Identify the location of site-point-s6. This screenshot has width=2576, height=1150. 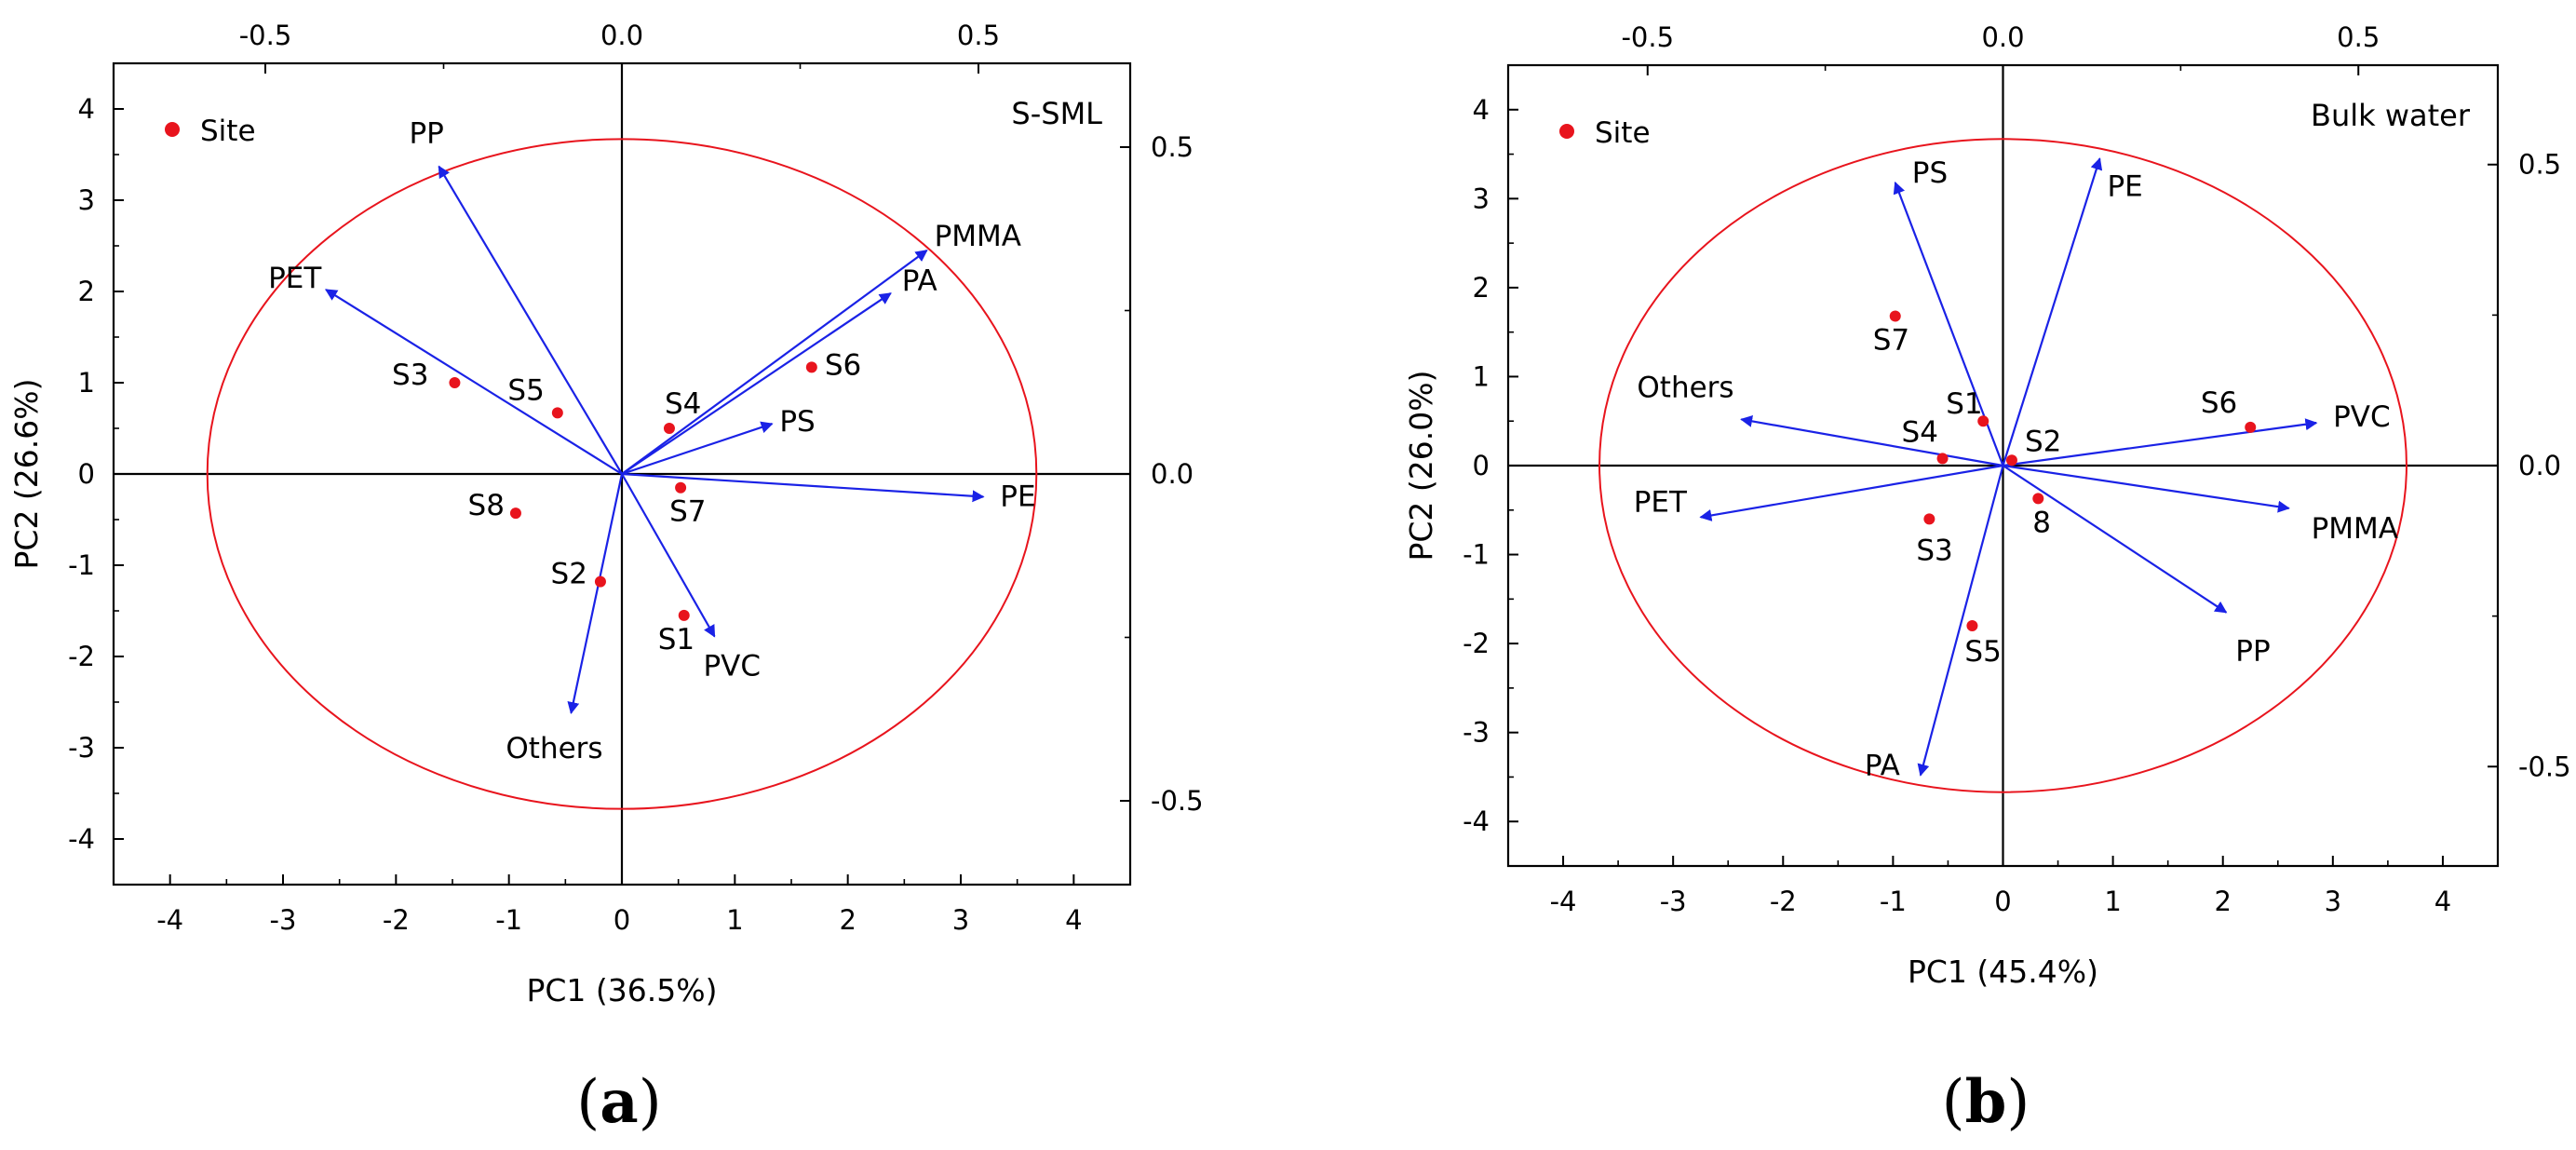
(811, 367).